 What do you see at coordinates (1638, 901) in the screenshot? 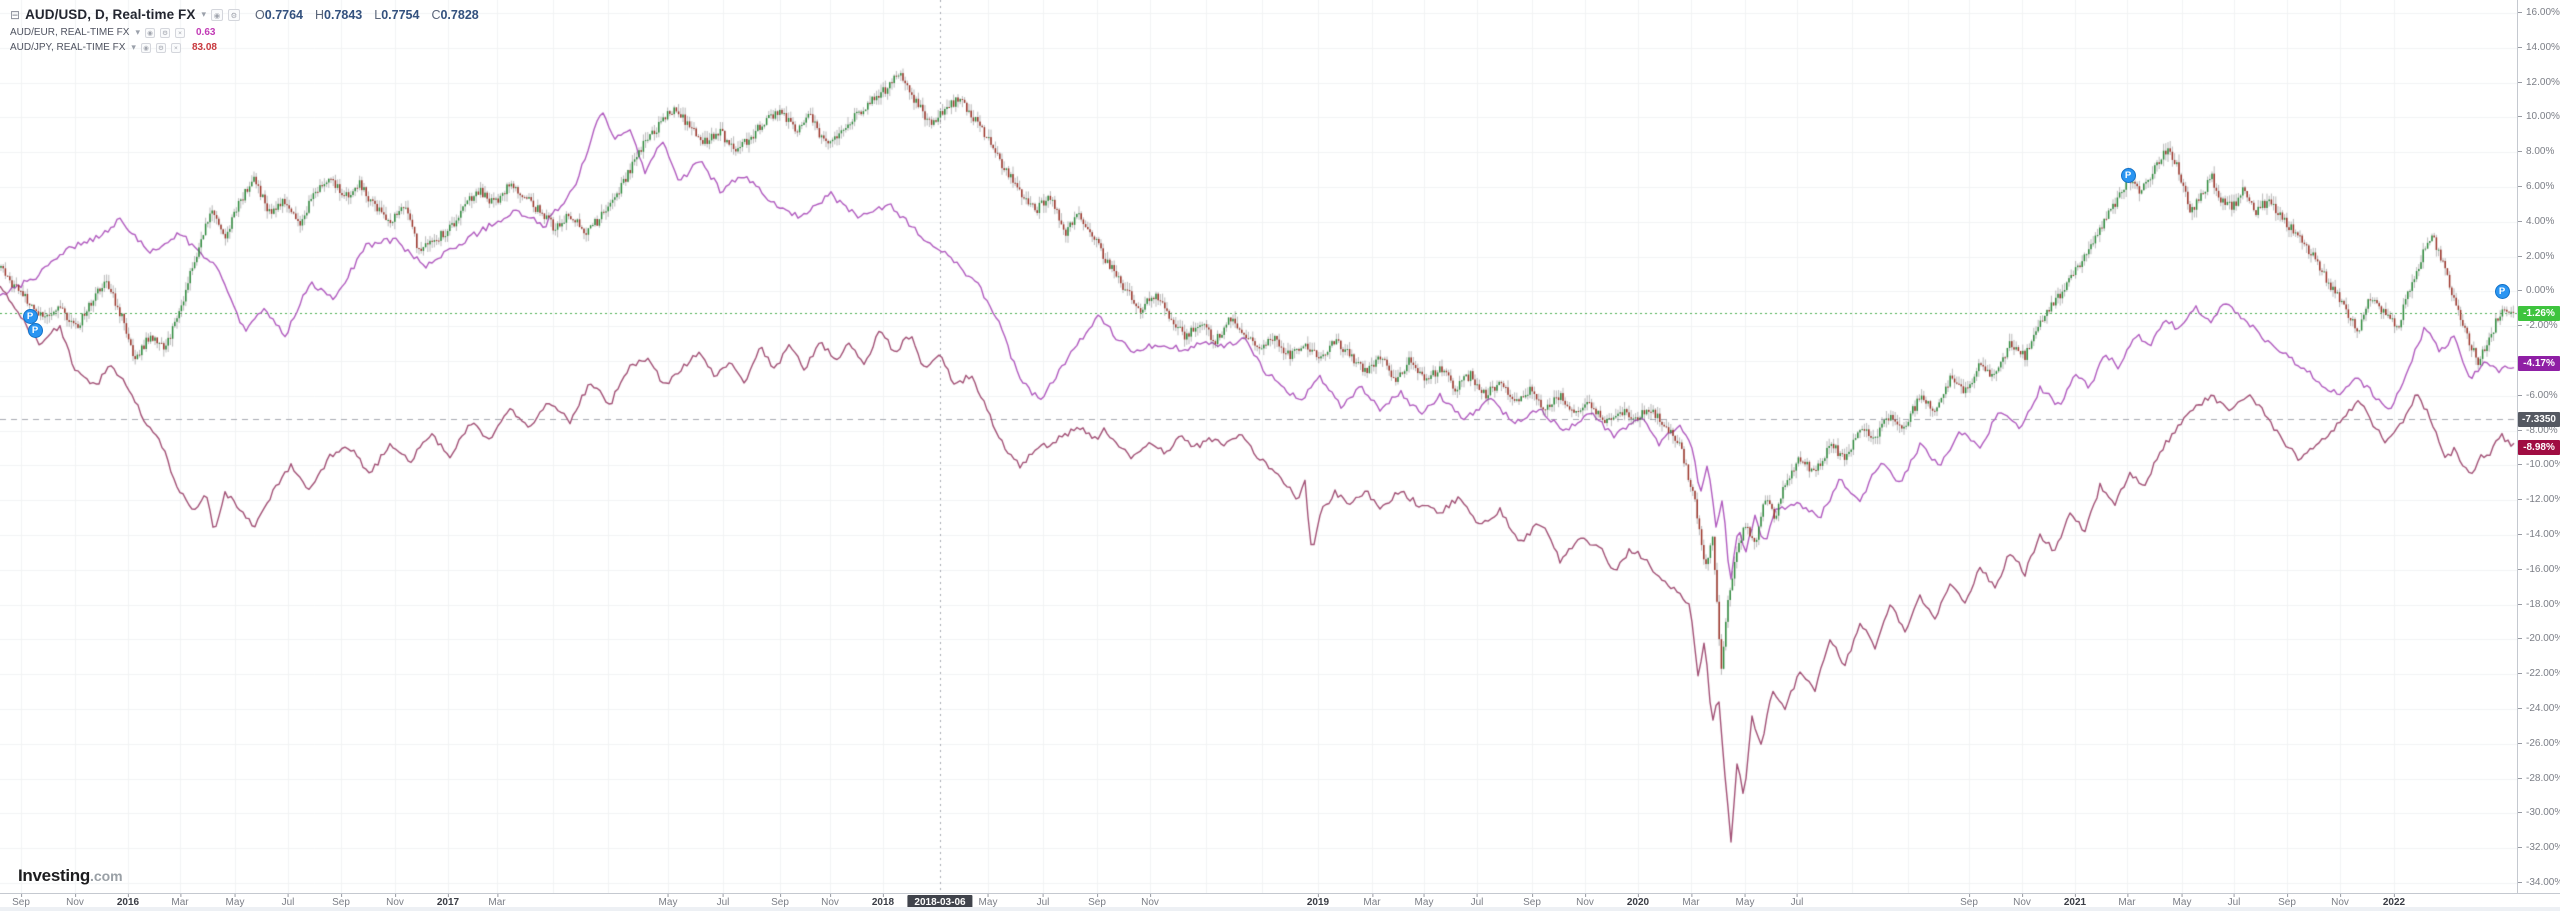
I see `time-axis-label: 2020` at bounding box center [1638, 901].